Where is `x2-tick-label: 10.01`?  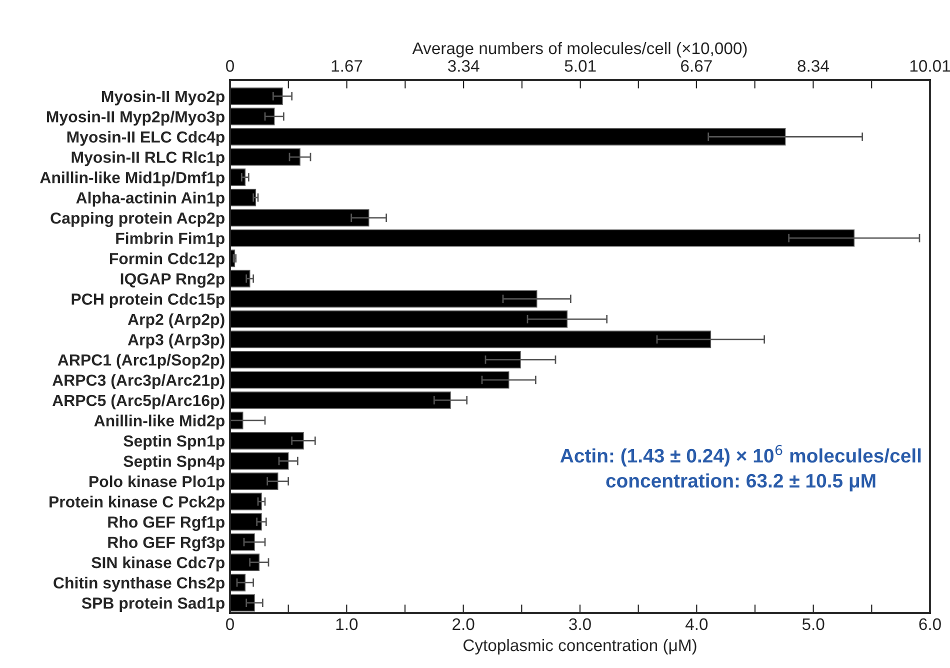 x2-tick-label: 10.01 is located at coordinates (930, 66).